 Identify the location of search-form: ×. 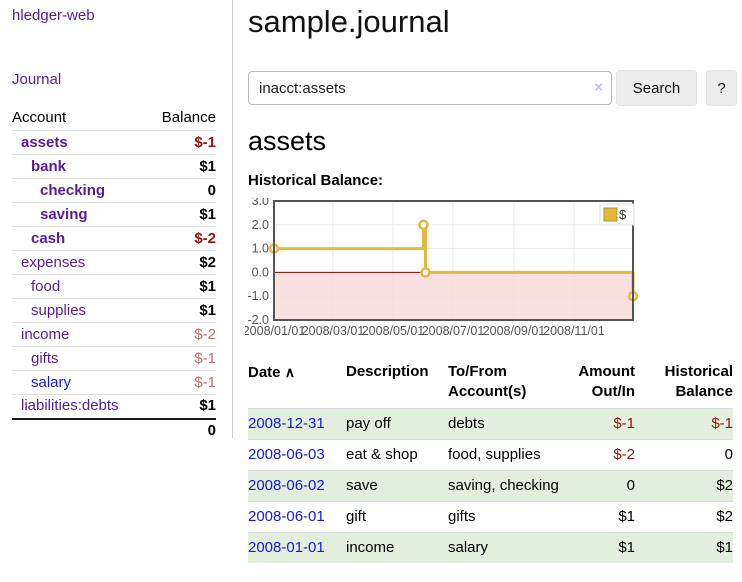
(430, 88).